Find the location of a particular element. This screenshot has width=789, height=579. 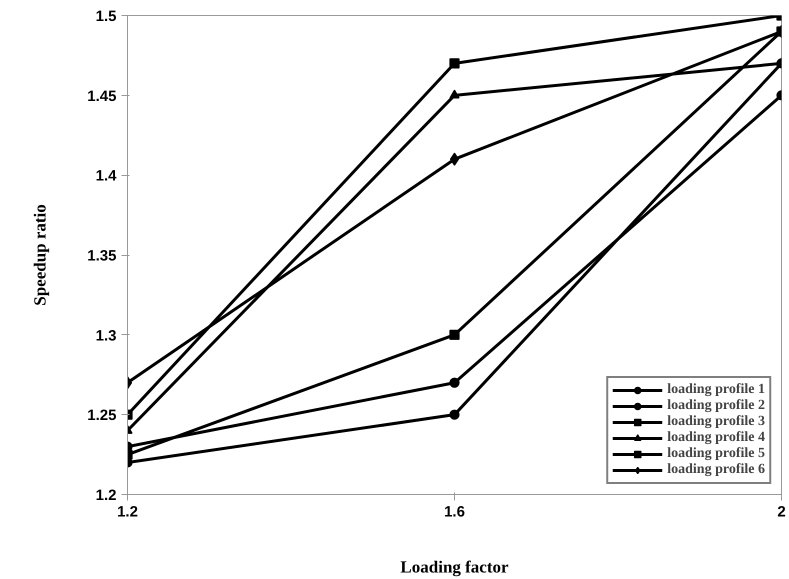

legend-label: loading profile 3 is located at coordinates (716, 422).